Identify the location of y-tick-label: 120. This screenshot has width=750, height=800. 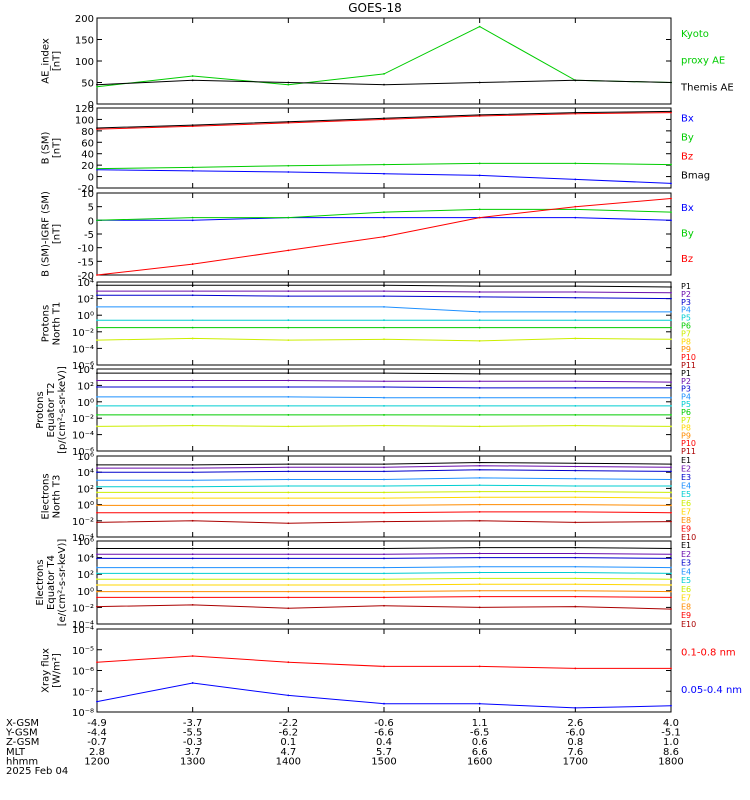
(84, 109).